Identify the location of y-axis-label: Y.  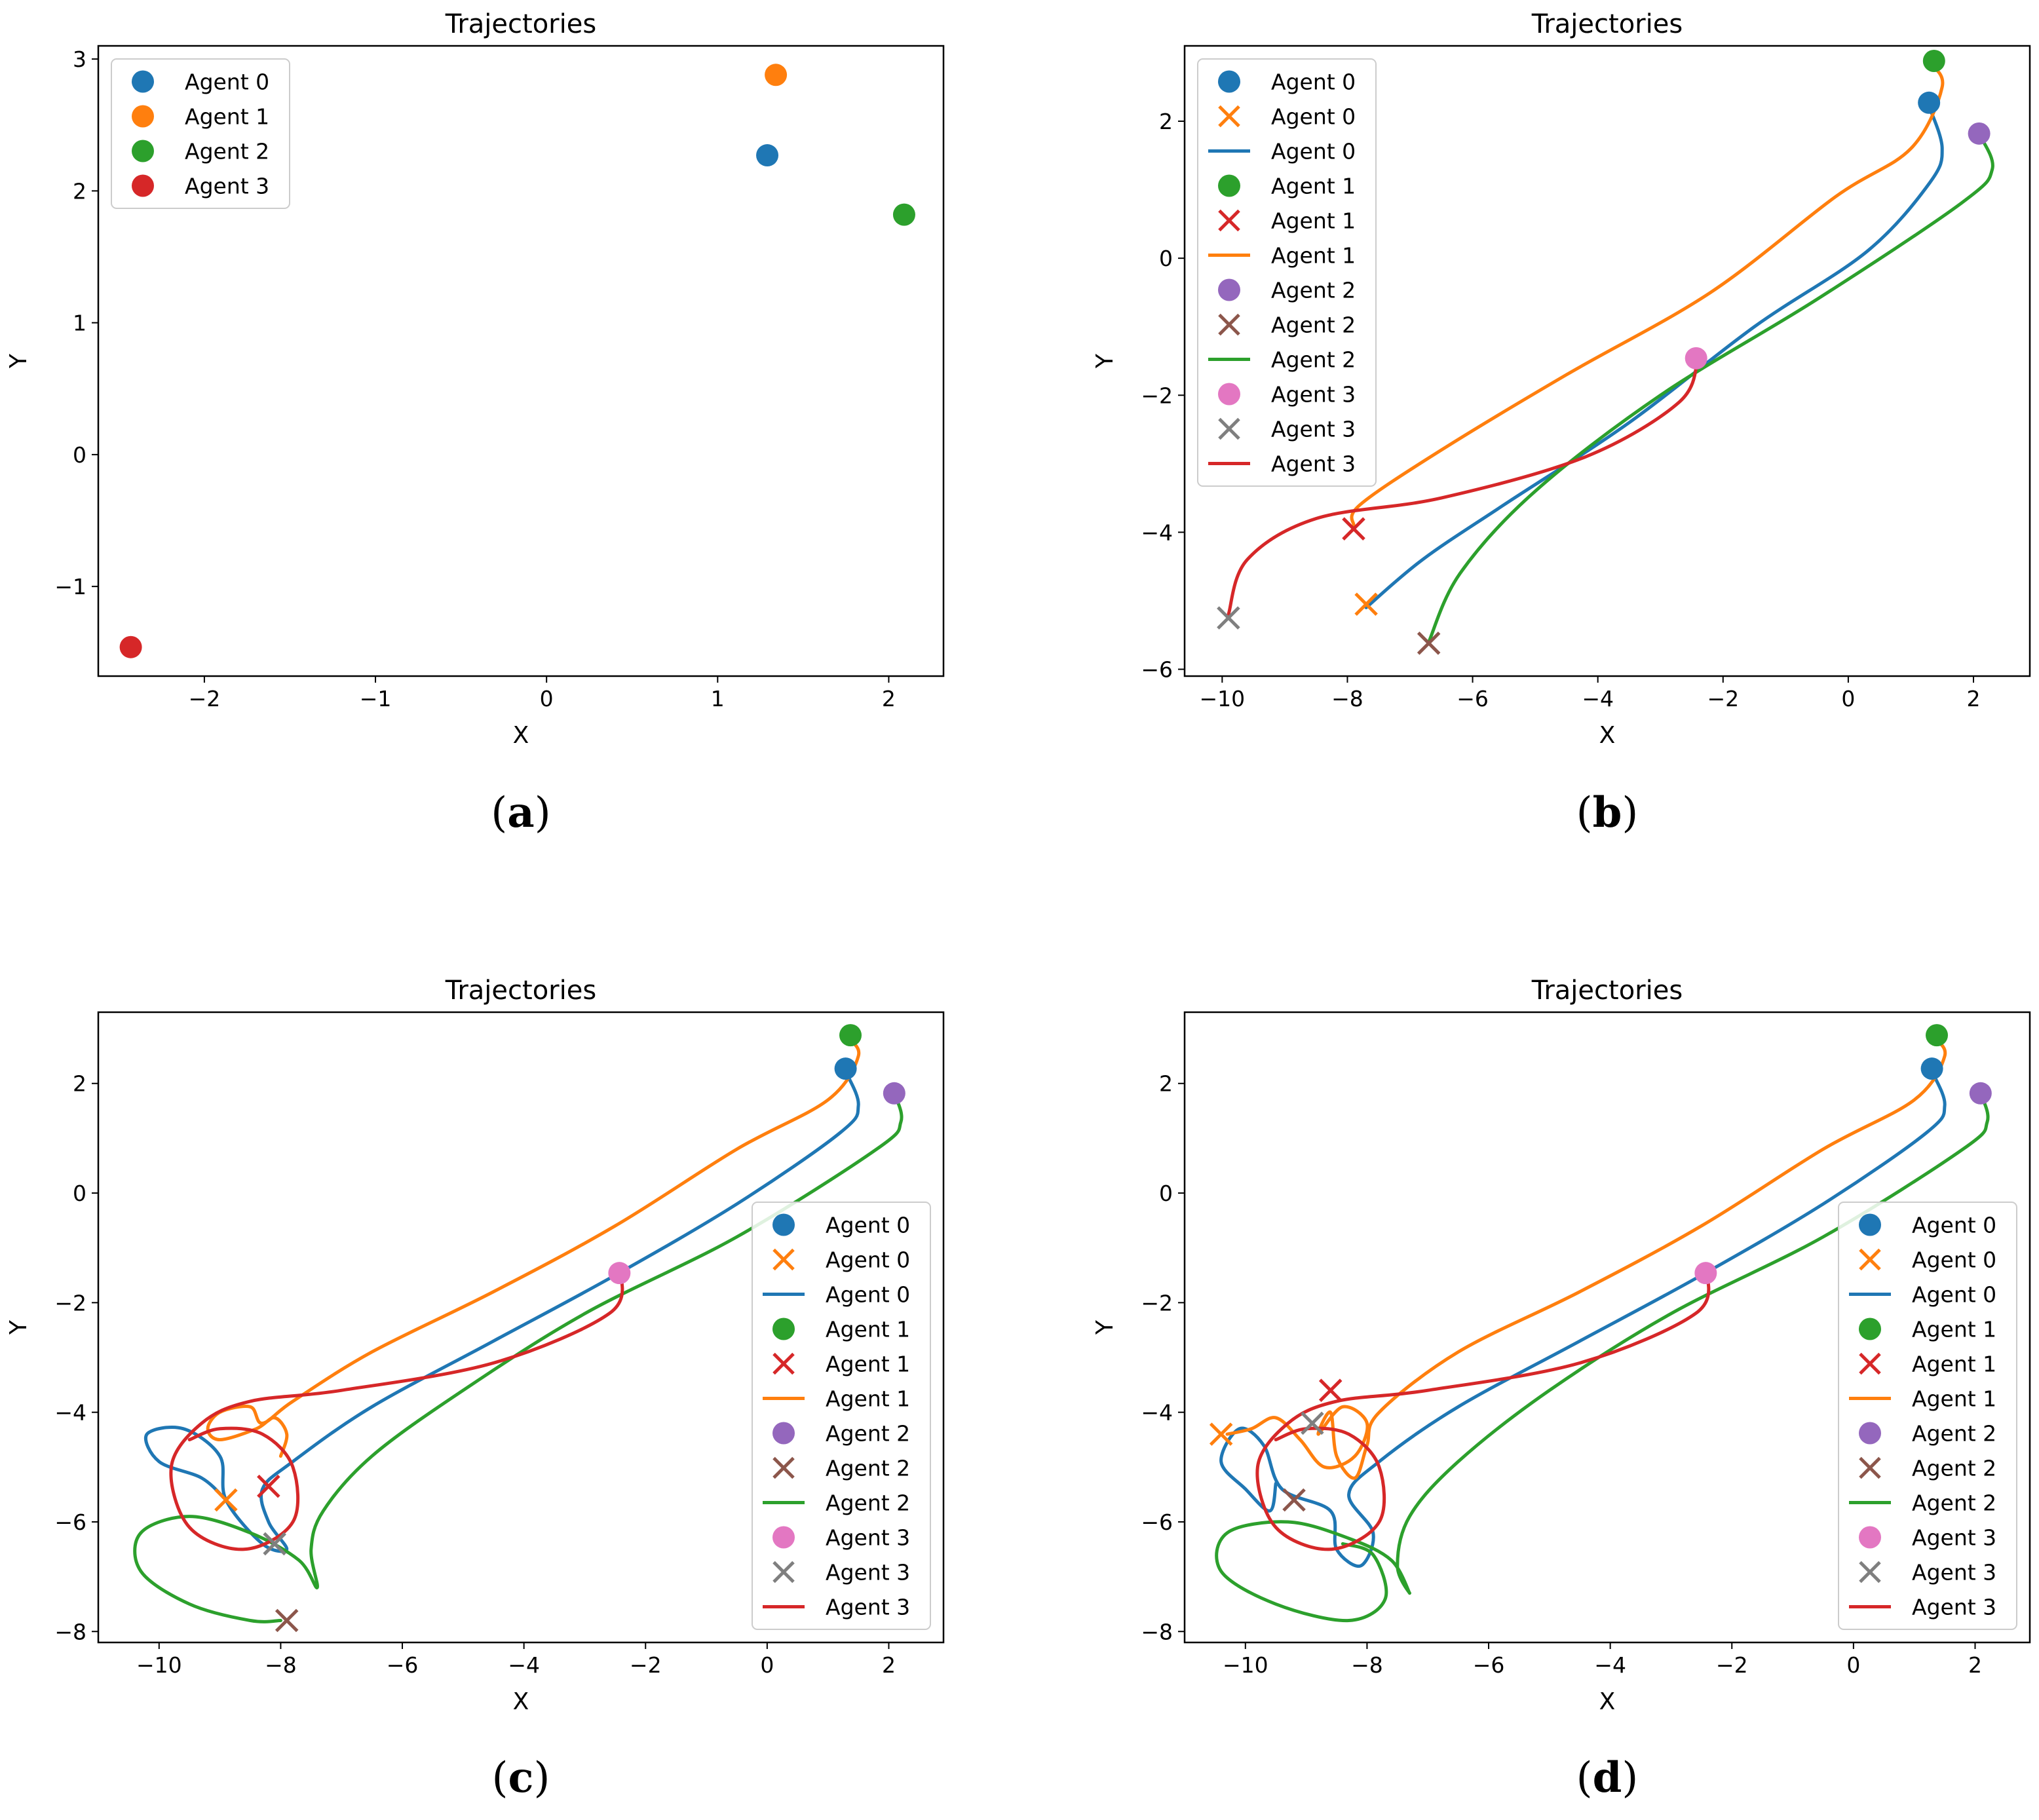
(18, 361).